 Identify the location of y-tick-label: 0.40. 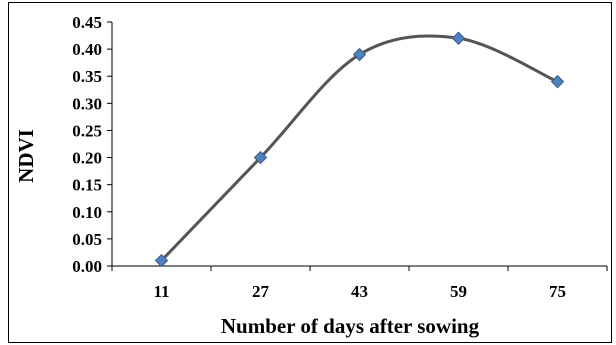
(87, 49).